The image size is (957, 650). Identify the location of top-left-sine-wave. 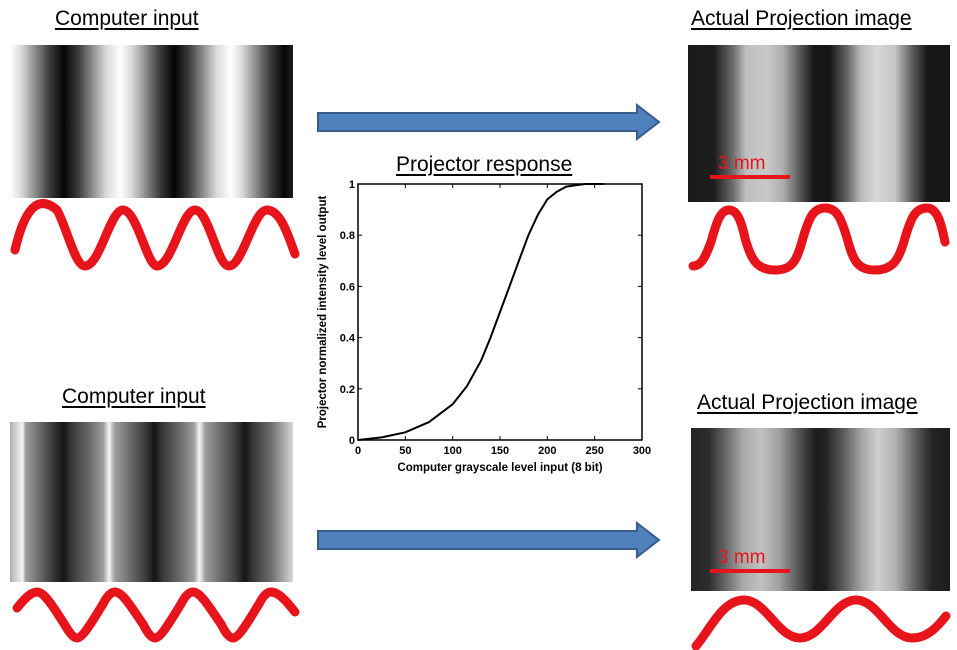
(155, 235).